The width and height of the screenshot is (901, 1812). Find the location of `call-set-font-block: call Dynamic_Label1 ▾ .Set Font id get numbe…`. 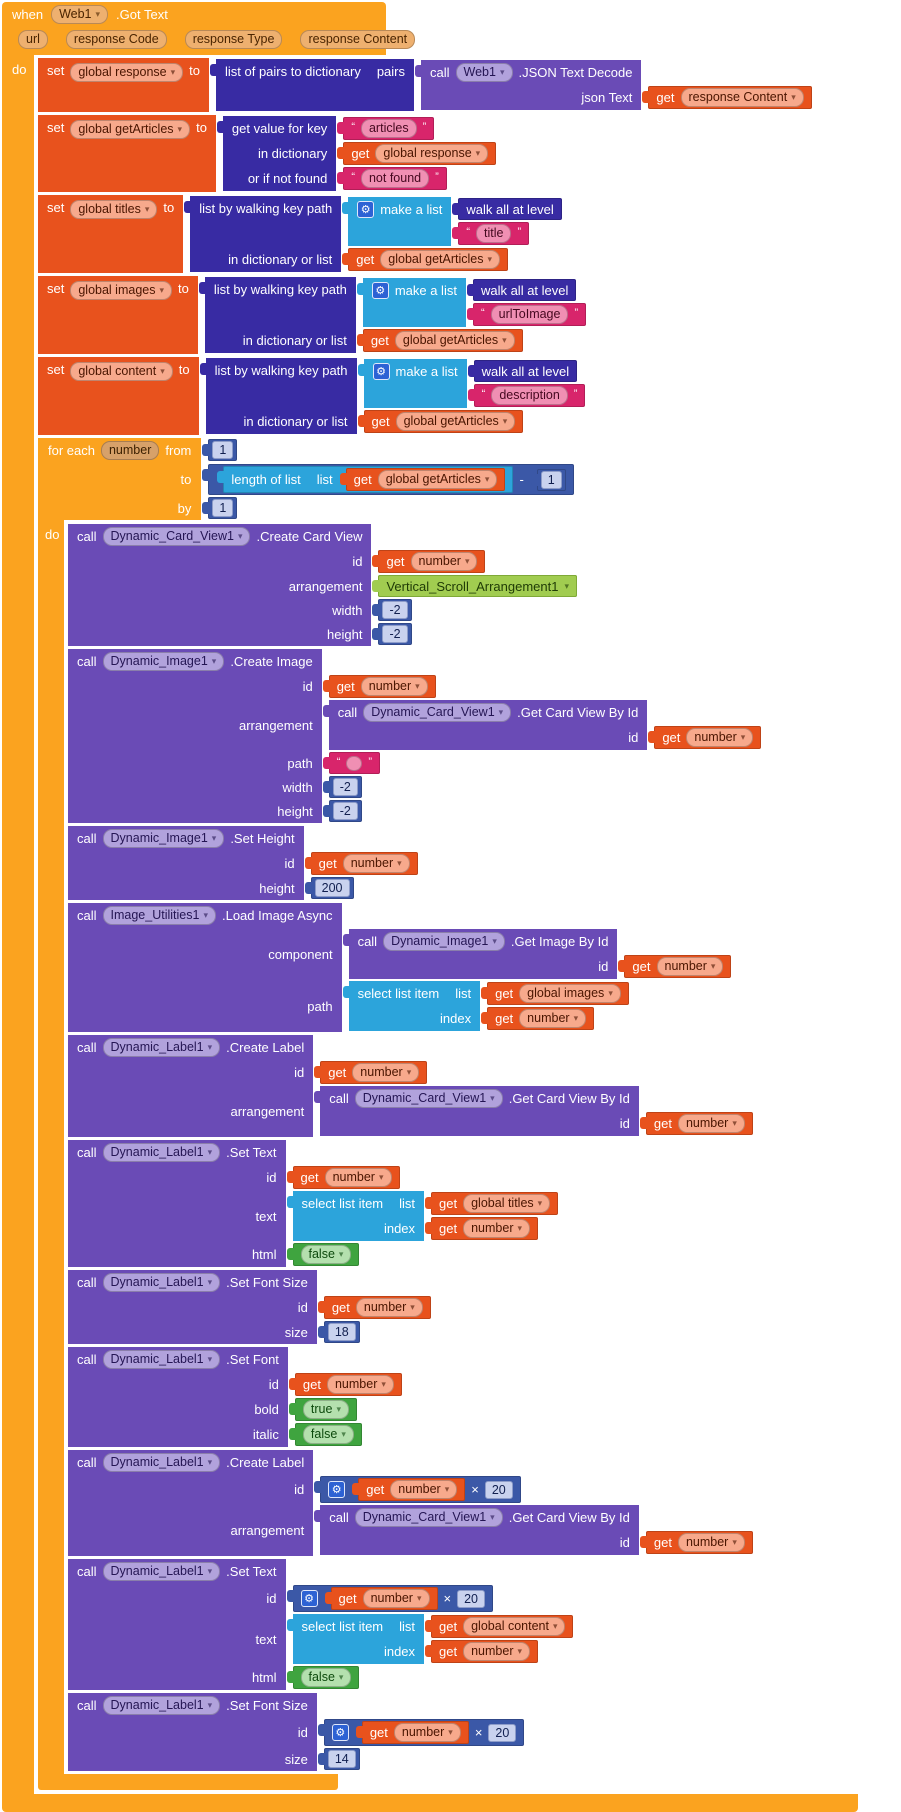

call-set-font-block: call Dynamic_Label1 ▾ .Set Font id get numbe… is located at coordinates (235, 1397).